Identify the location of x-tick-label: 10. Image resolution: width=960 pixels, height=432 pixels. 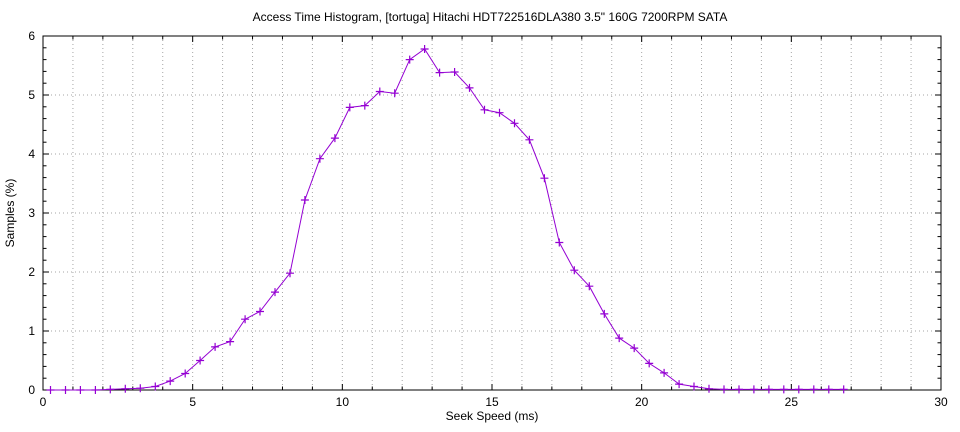
(343, 402).